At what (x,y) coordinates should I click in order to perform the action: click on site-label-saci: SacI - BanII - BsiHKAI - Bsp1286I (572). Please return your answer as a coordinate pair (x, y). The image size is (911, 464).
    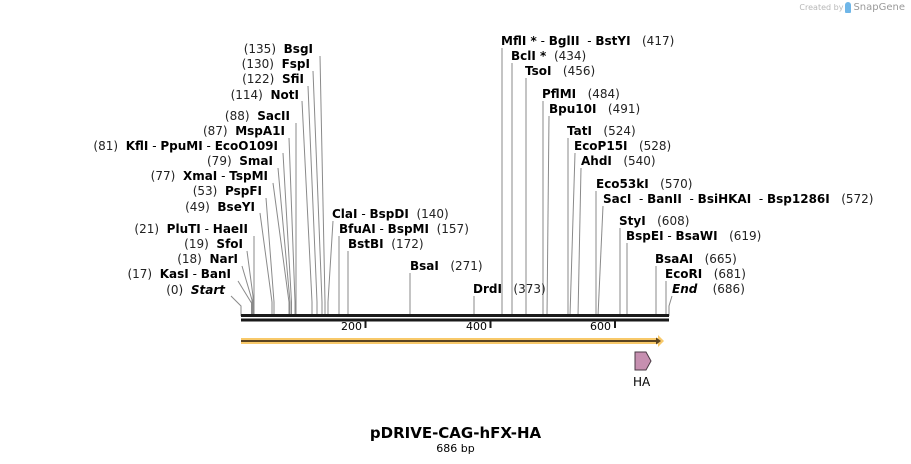
    Looking at the image, I should click on (738, 199).